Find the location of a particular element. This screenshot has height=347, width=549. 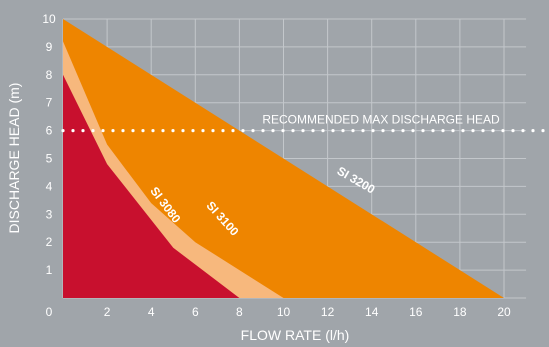

recommended-max-label: RECOMMENDED MAX DISCHARGE HEAD is located at coordinates (381, 120).